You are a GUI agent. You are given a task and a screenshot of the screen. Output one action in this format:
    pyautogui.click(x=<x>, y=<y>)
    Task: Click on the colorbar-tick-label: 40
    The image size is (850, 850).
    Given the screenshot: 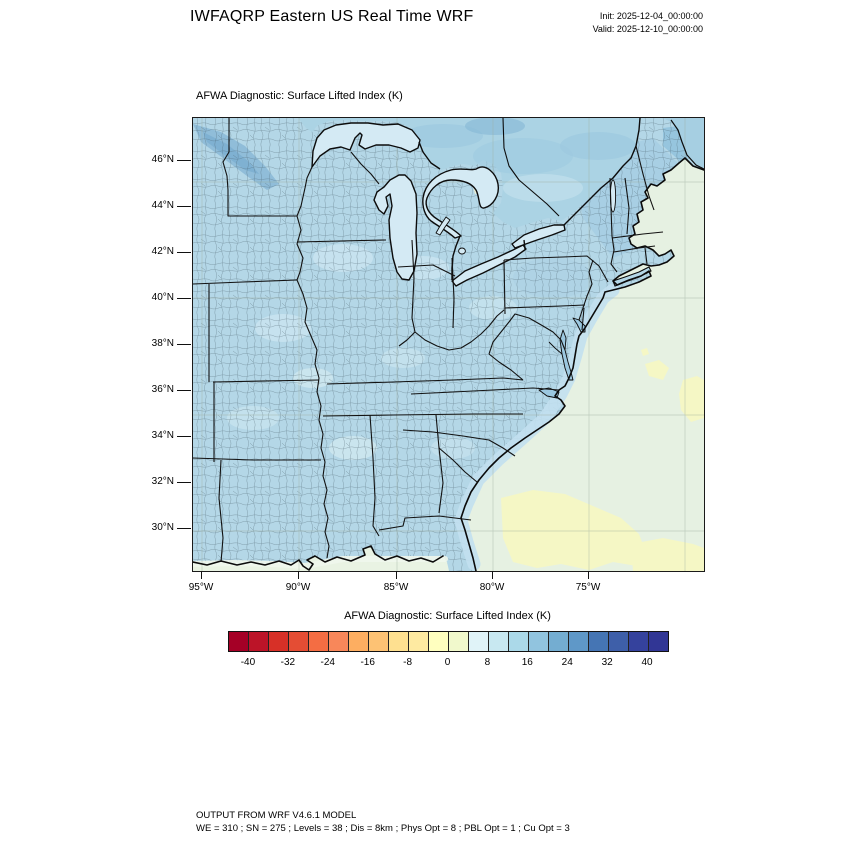 What is the action you would take?
    pyautogui.click(x=647, y=662)
    